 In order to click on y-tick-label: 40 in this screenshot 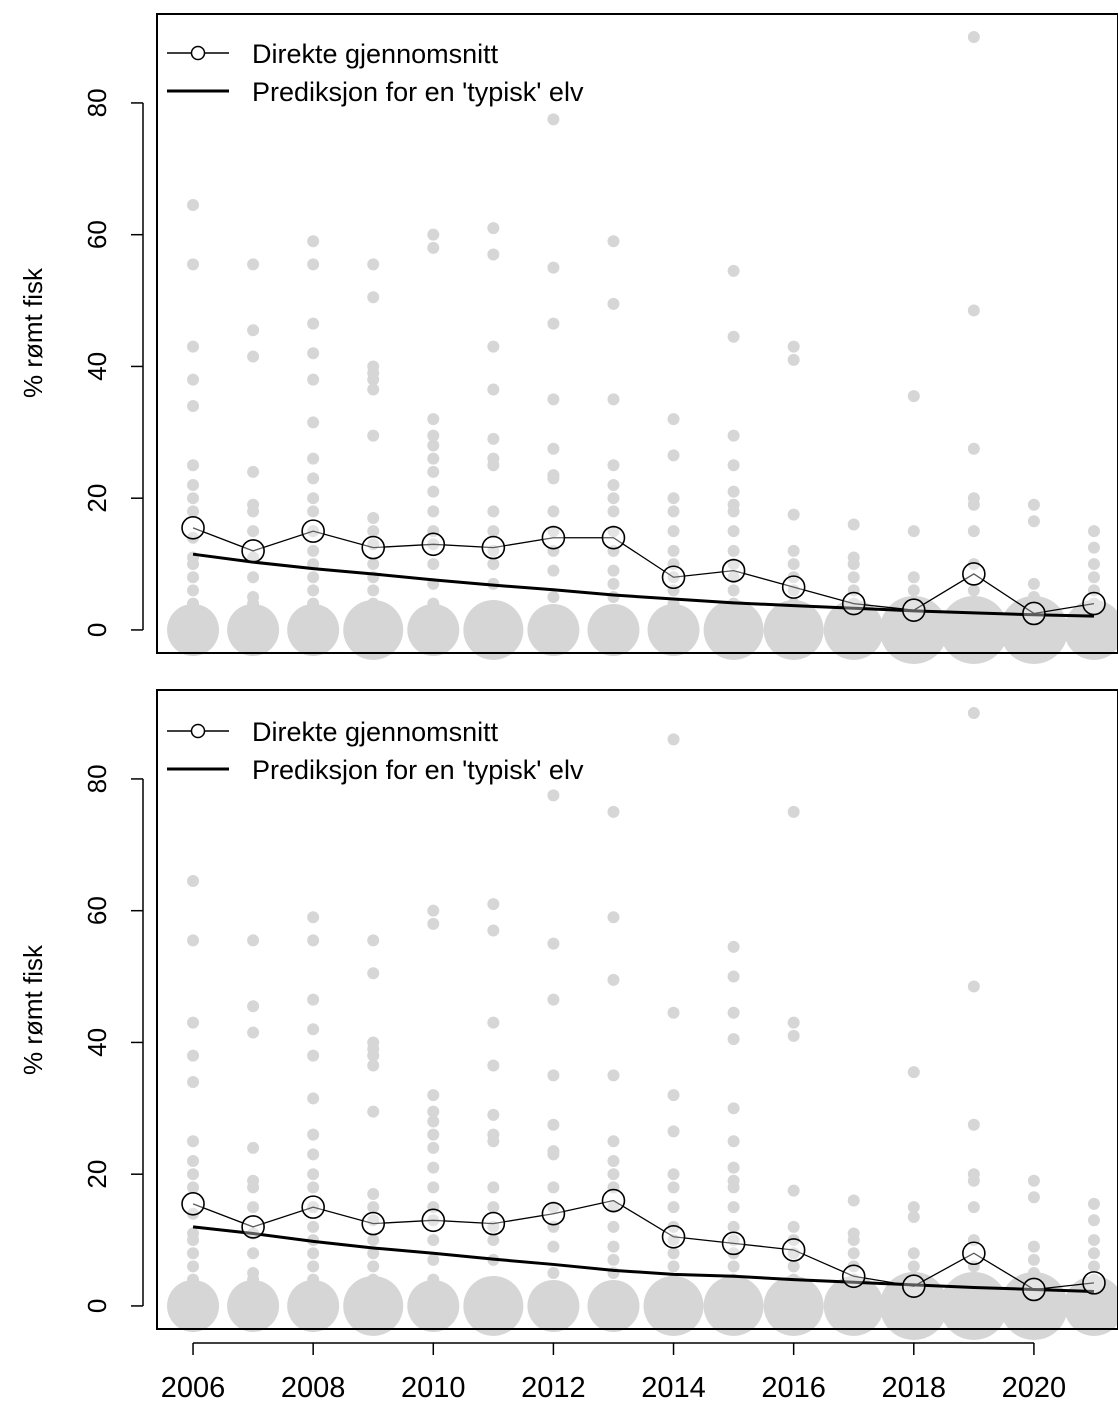, I will do `click(97, 1042)`.